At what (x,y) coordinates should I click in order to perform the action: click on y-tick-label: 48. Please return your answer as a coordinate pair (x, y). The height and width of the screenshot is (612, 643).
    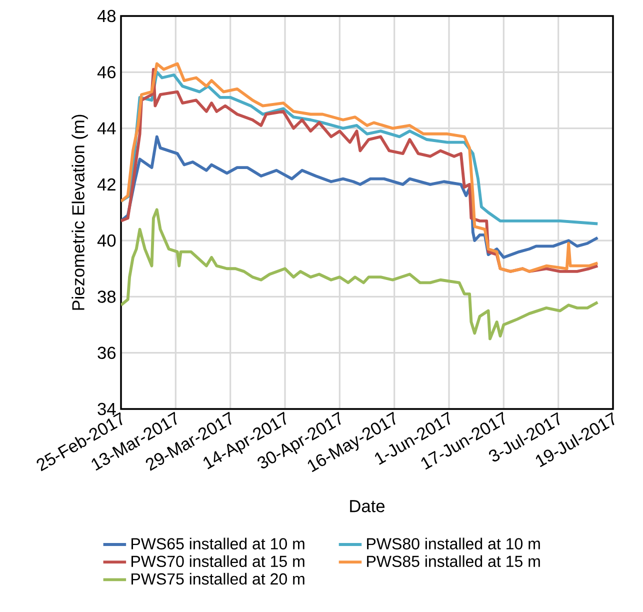
    Looking at the image, I should click on (106, 16).